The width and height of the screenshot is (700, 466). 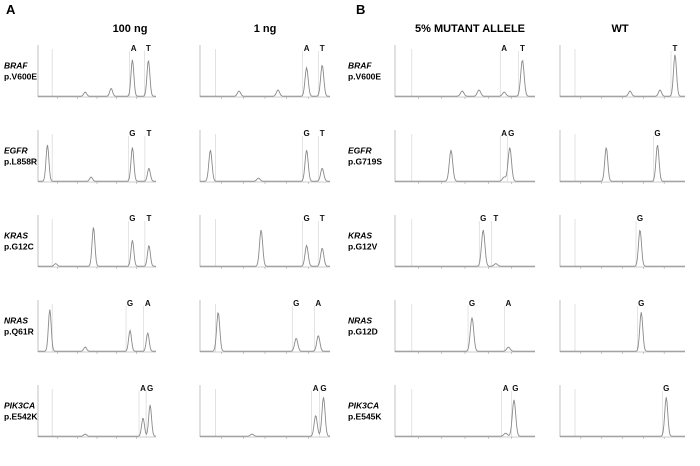 I want to click on row-label-variant: p.G719S, so click(x=365, y=161).